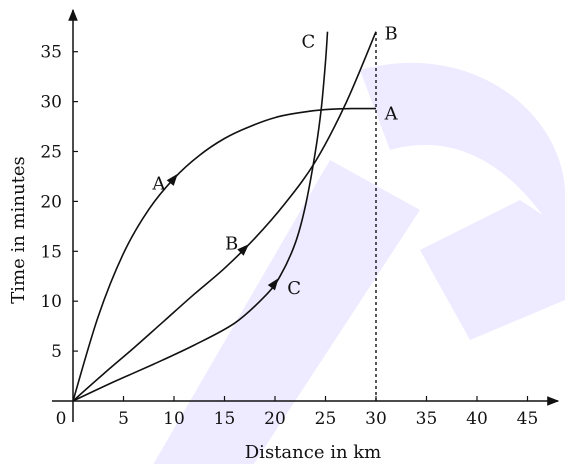 The image size is (565, 464). I want to click on x-tick-label: 25, so click(326, 419).